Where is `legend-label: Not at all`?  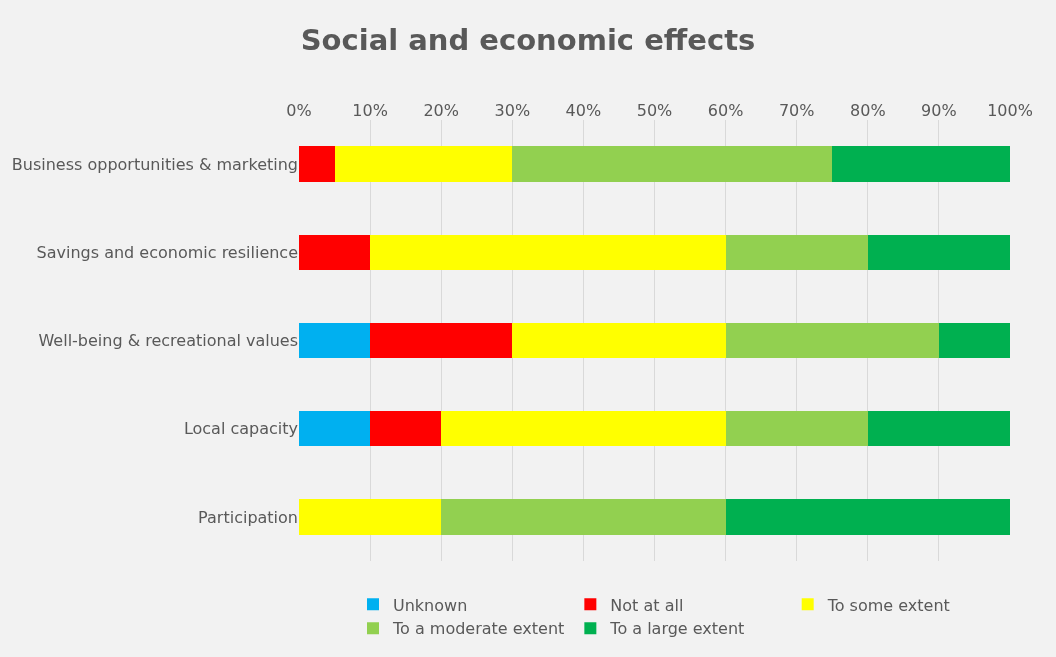 legend-label: Not at all is located at coordinates (647, 605).